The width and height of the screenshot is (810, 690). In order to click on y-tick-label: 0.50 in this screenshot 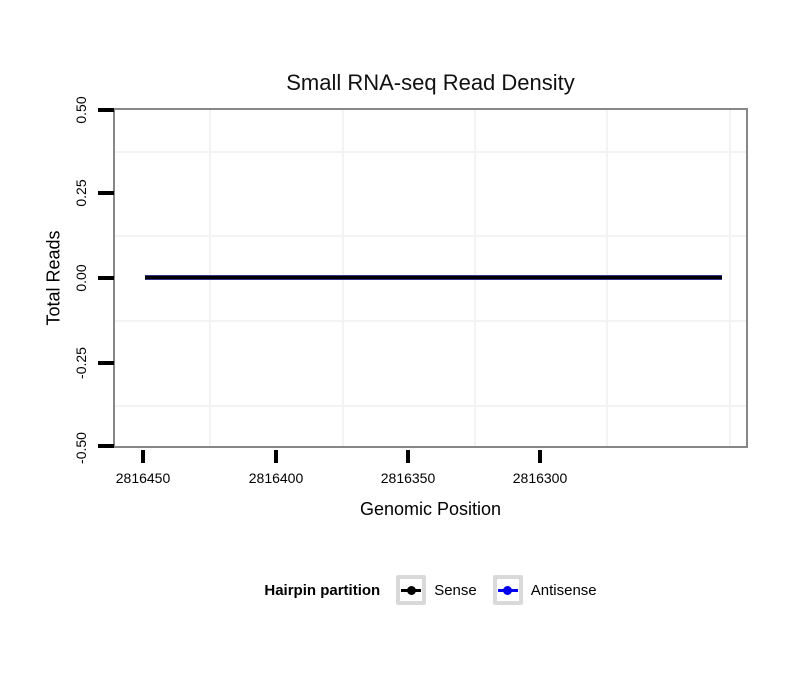, I will do `click(81, 110)`.